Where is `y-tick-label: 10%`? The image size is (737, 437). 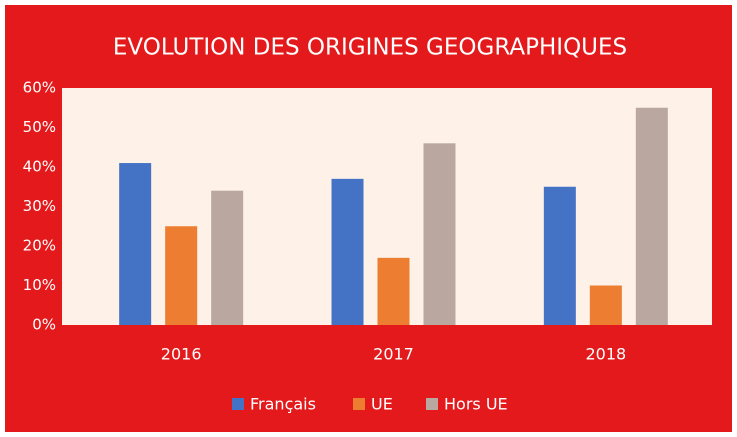
y-tick-label: 10% is located at coordinates (39, 285).